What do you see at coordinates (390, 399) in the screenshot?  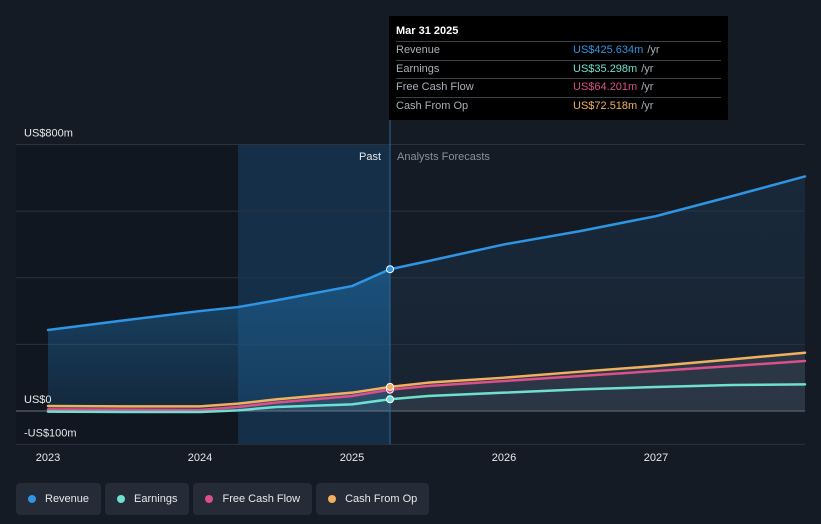 I see `marker-earnings` at bounding box center [390, 399].